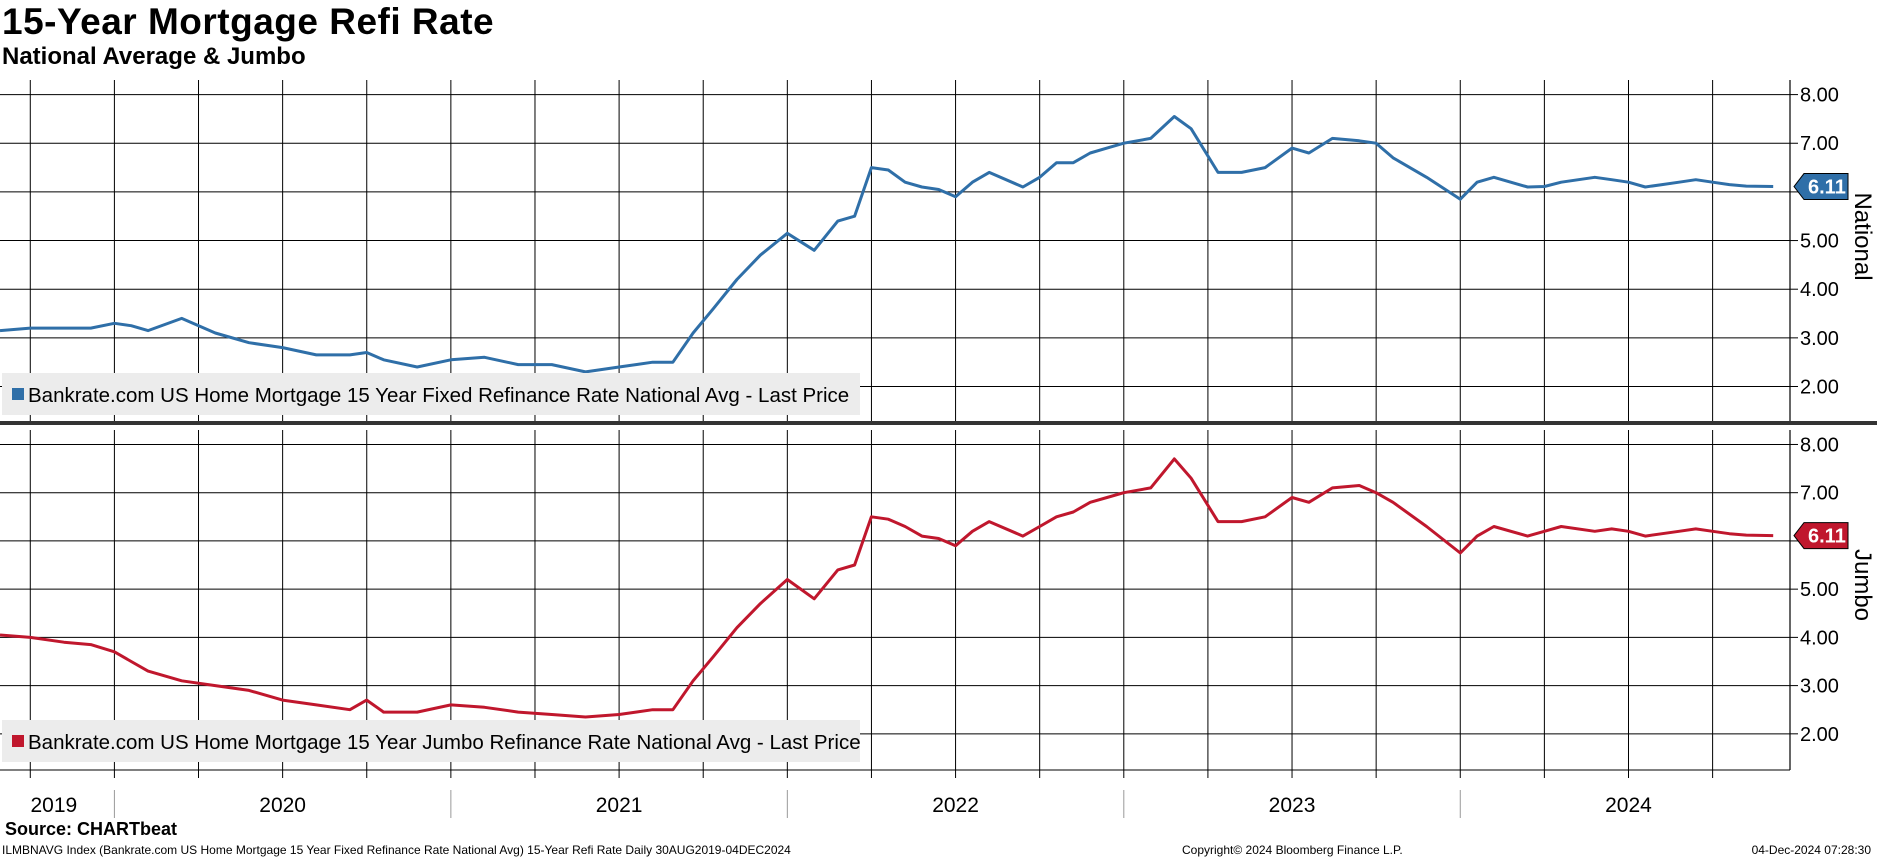 Image resolution: width=1877 pixels, height=859 pixels. I want to click on national-last-value-badge, so click(1821, 187).